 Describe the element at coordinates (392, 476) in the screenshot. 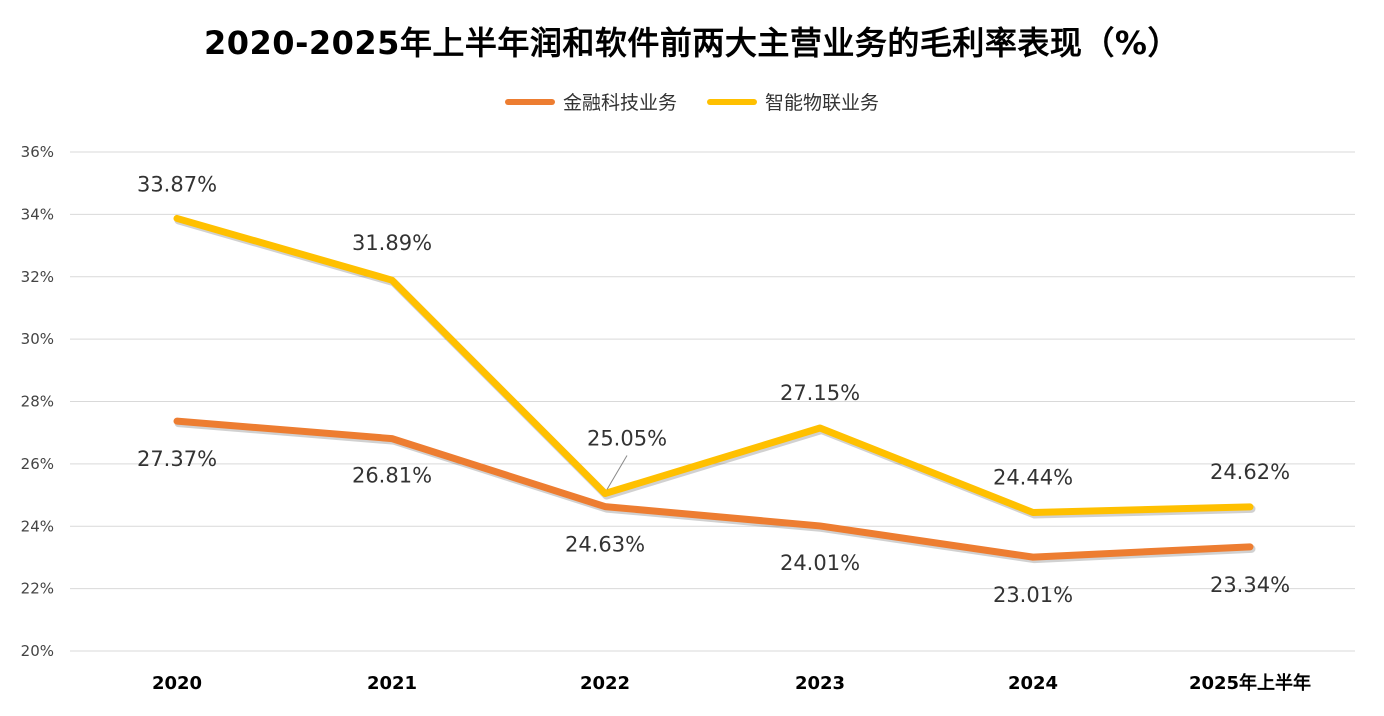

I see `data-label-fintech: 26.81%` at that location.